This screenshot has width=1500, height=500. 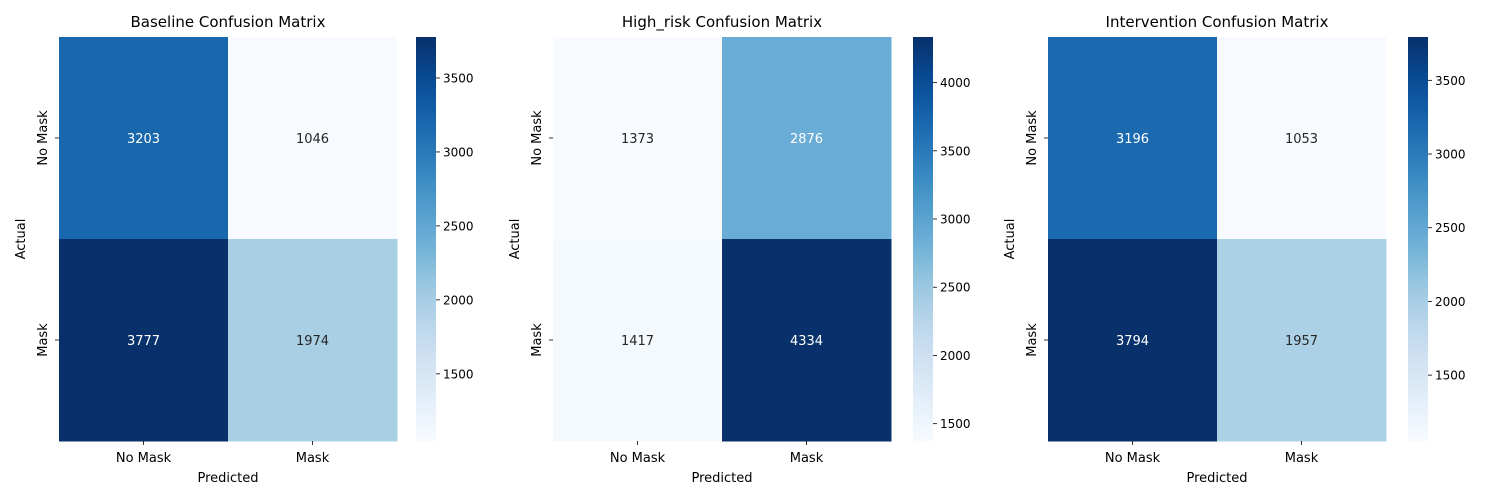 I want to click on cell-value-label: 1957, so click(x=1301, y=341).